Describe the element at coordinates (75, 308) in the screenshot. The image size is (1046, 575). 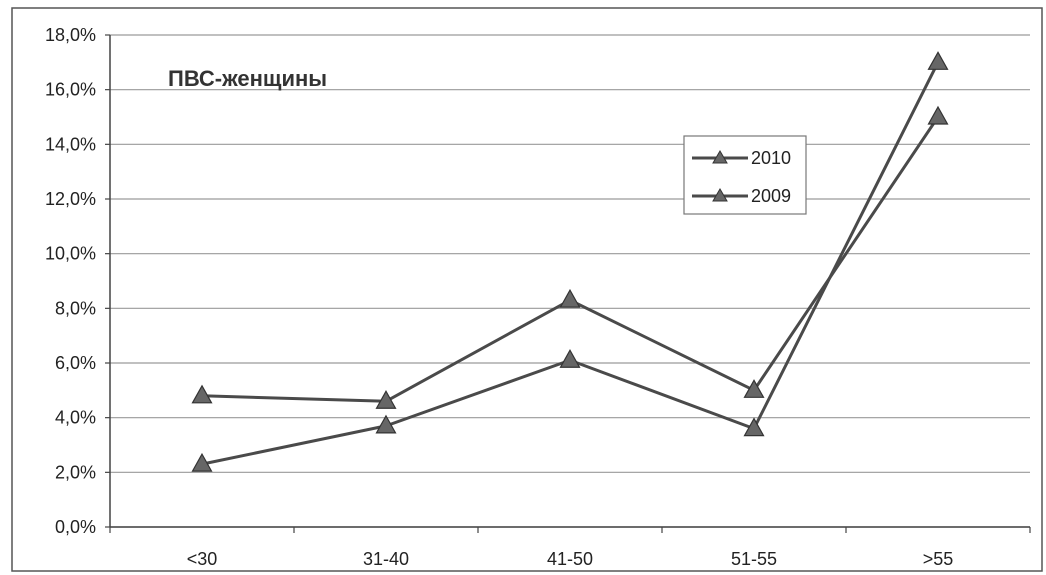
I see `y-tick-label: 8,0%` at that location.